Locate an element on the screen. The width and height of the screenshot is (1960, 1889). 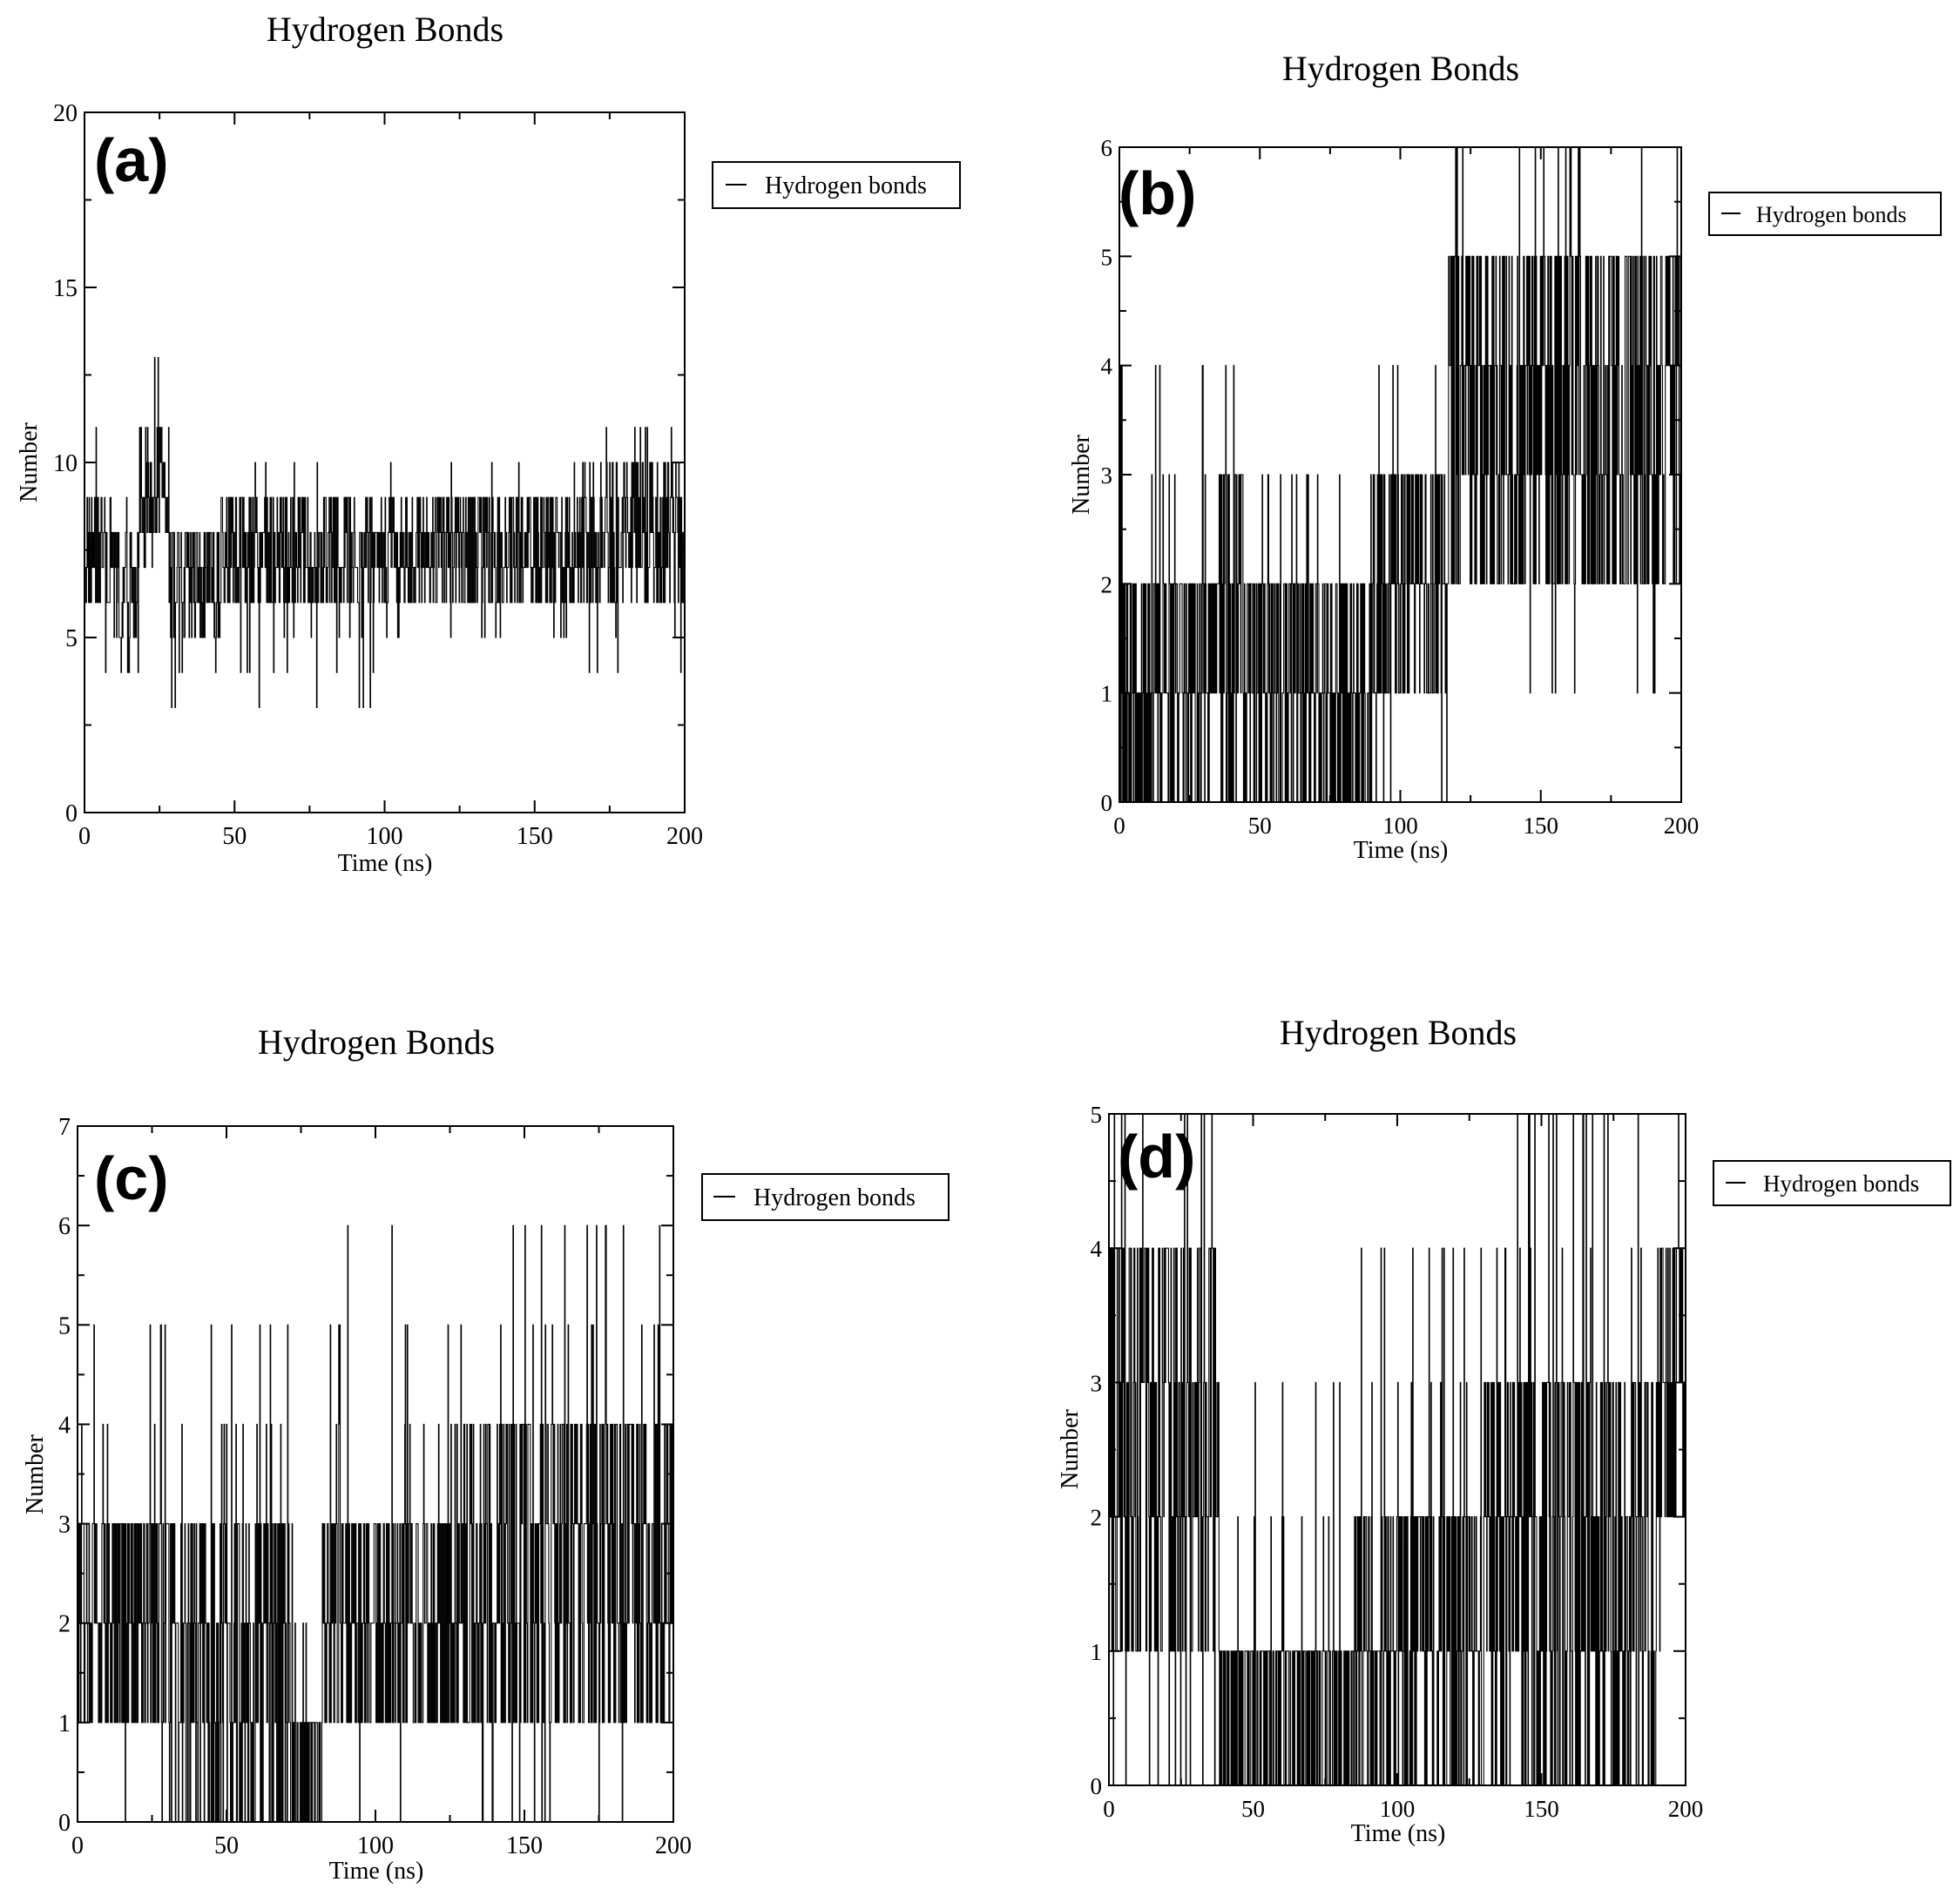
y-tick-label: 10 is located at coordinates (66, 463).